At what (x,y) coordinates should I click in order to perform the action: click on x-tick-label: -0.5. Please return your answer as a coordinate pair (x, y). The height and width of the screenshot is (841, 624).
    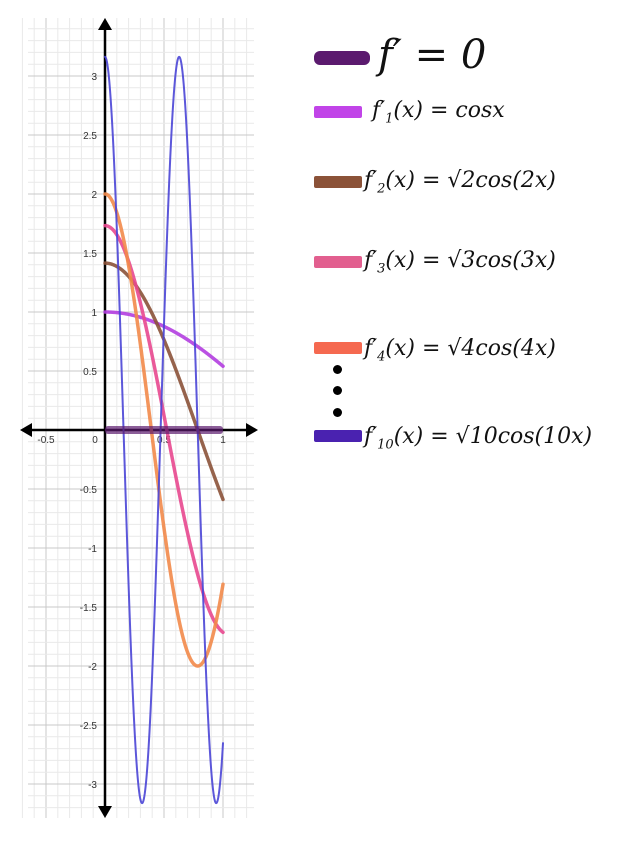
    Looking at the image, I should click on (46, 440).